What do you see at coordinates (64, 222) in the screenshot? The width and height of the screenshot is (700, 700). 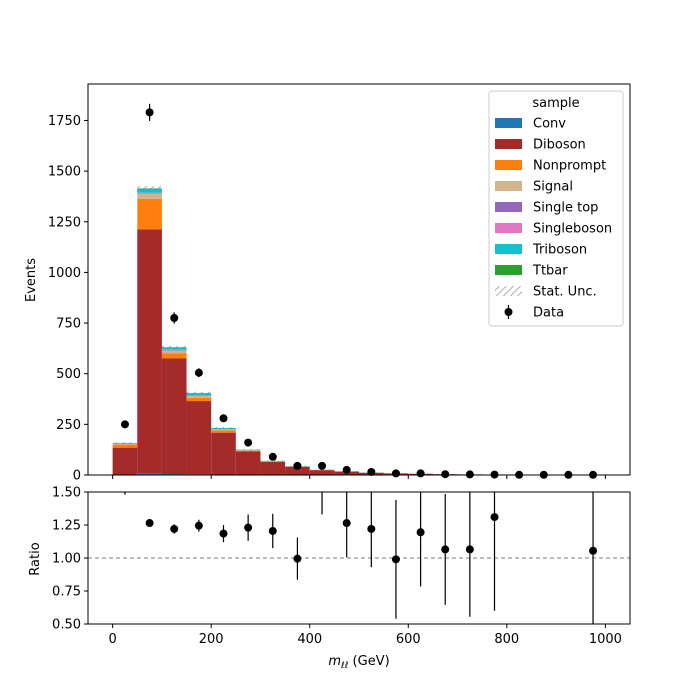 I see `y-tick-label: 1250` at bounding box center [64, 222].